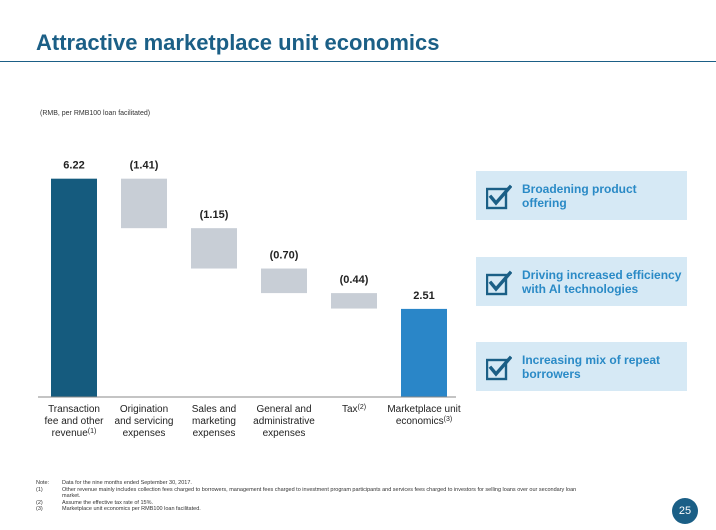 Image resolution: width=716 pixels, height=530 pixels. Describe the element at coordinates (284, 256) in the screenshot. I see `data-label: (0.70)` at that location.